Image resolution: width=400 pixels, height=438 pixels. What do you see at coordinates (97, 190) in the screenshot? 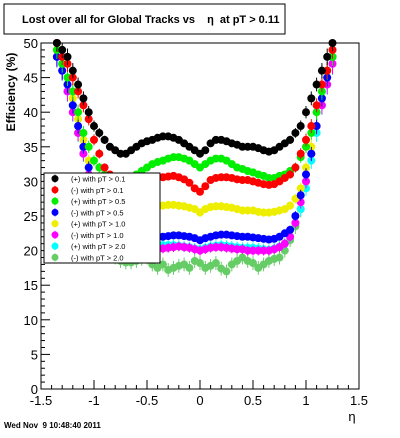
I see `legend-label: (-) with pT > 0.1` at bounding box center [97, 190].